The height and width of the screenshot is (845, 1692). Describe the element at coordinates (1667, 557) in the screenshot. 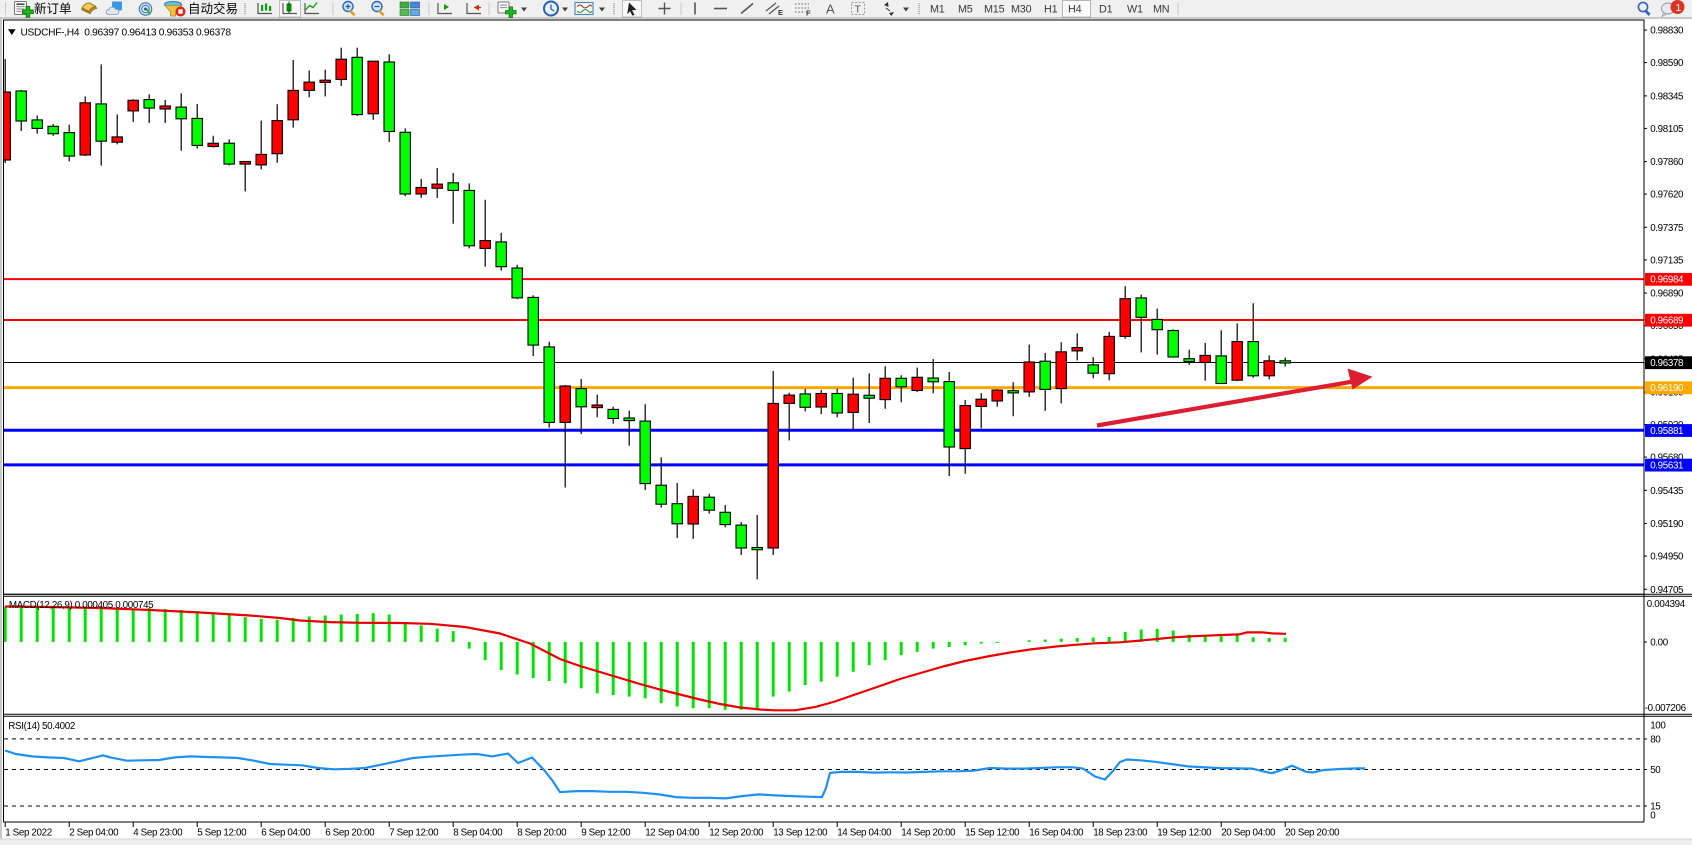

I see `svg-text: 0.94950` at that location.